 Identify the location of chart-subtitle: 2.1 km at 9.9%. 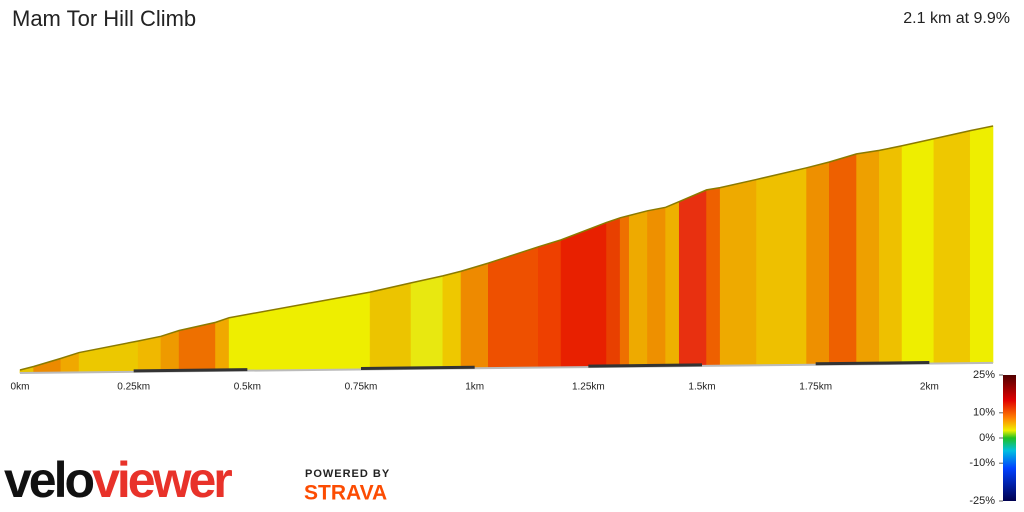
(956, 18).